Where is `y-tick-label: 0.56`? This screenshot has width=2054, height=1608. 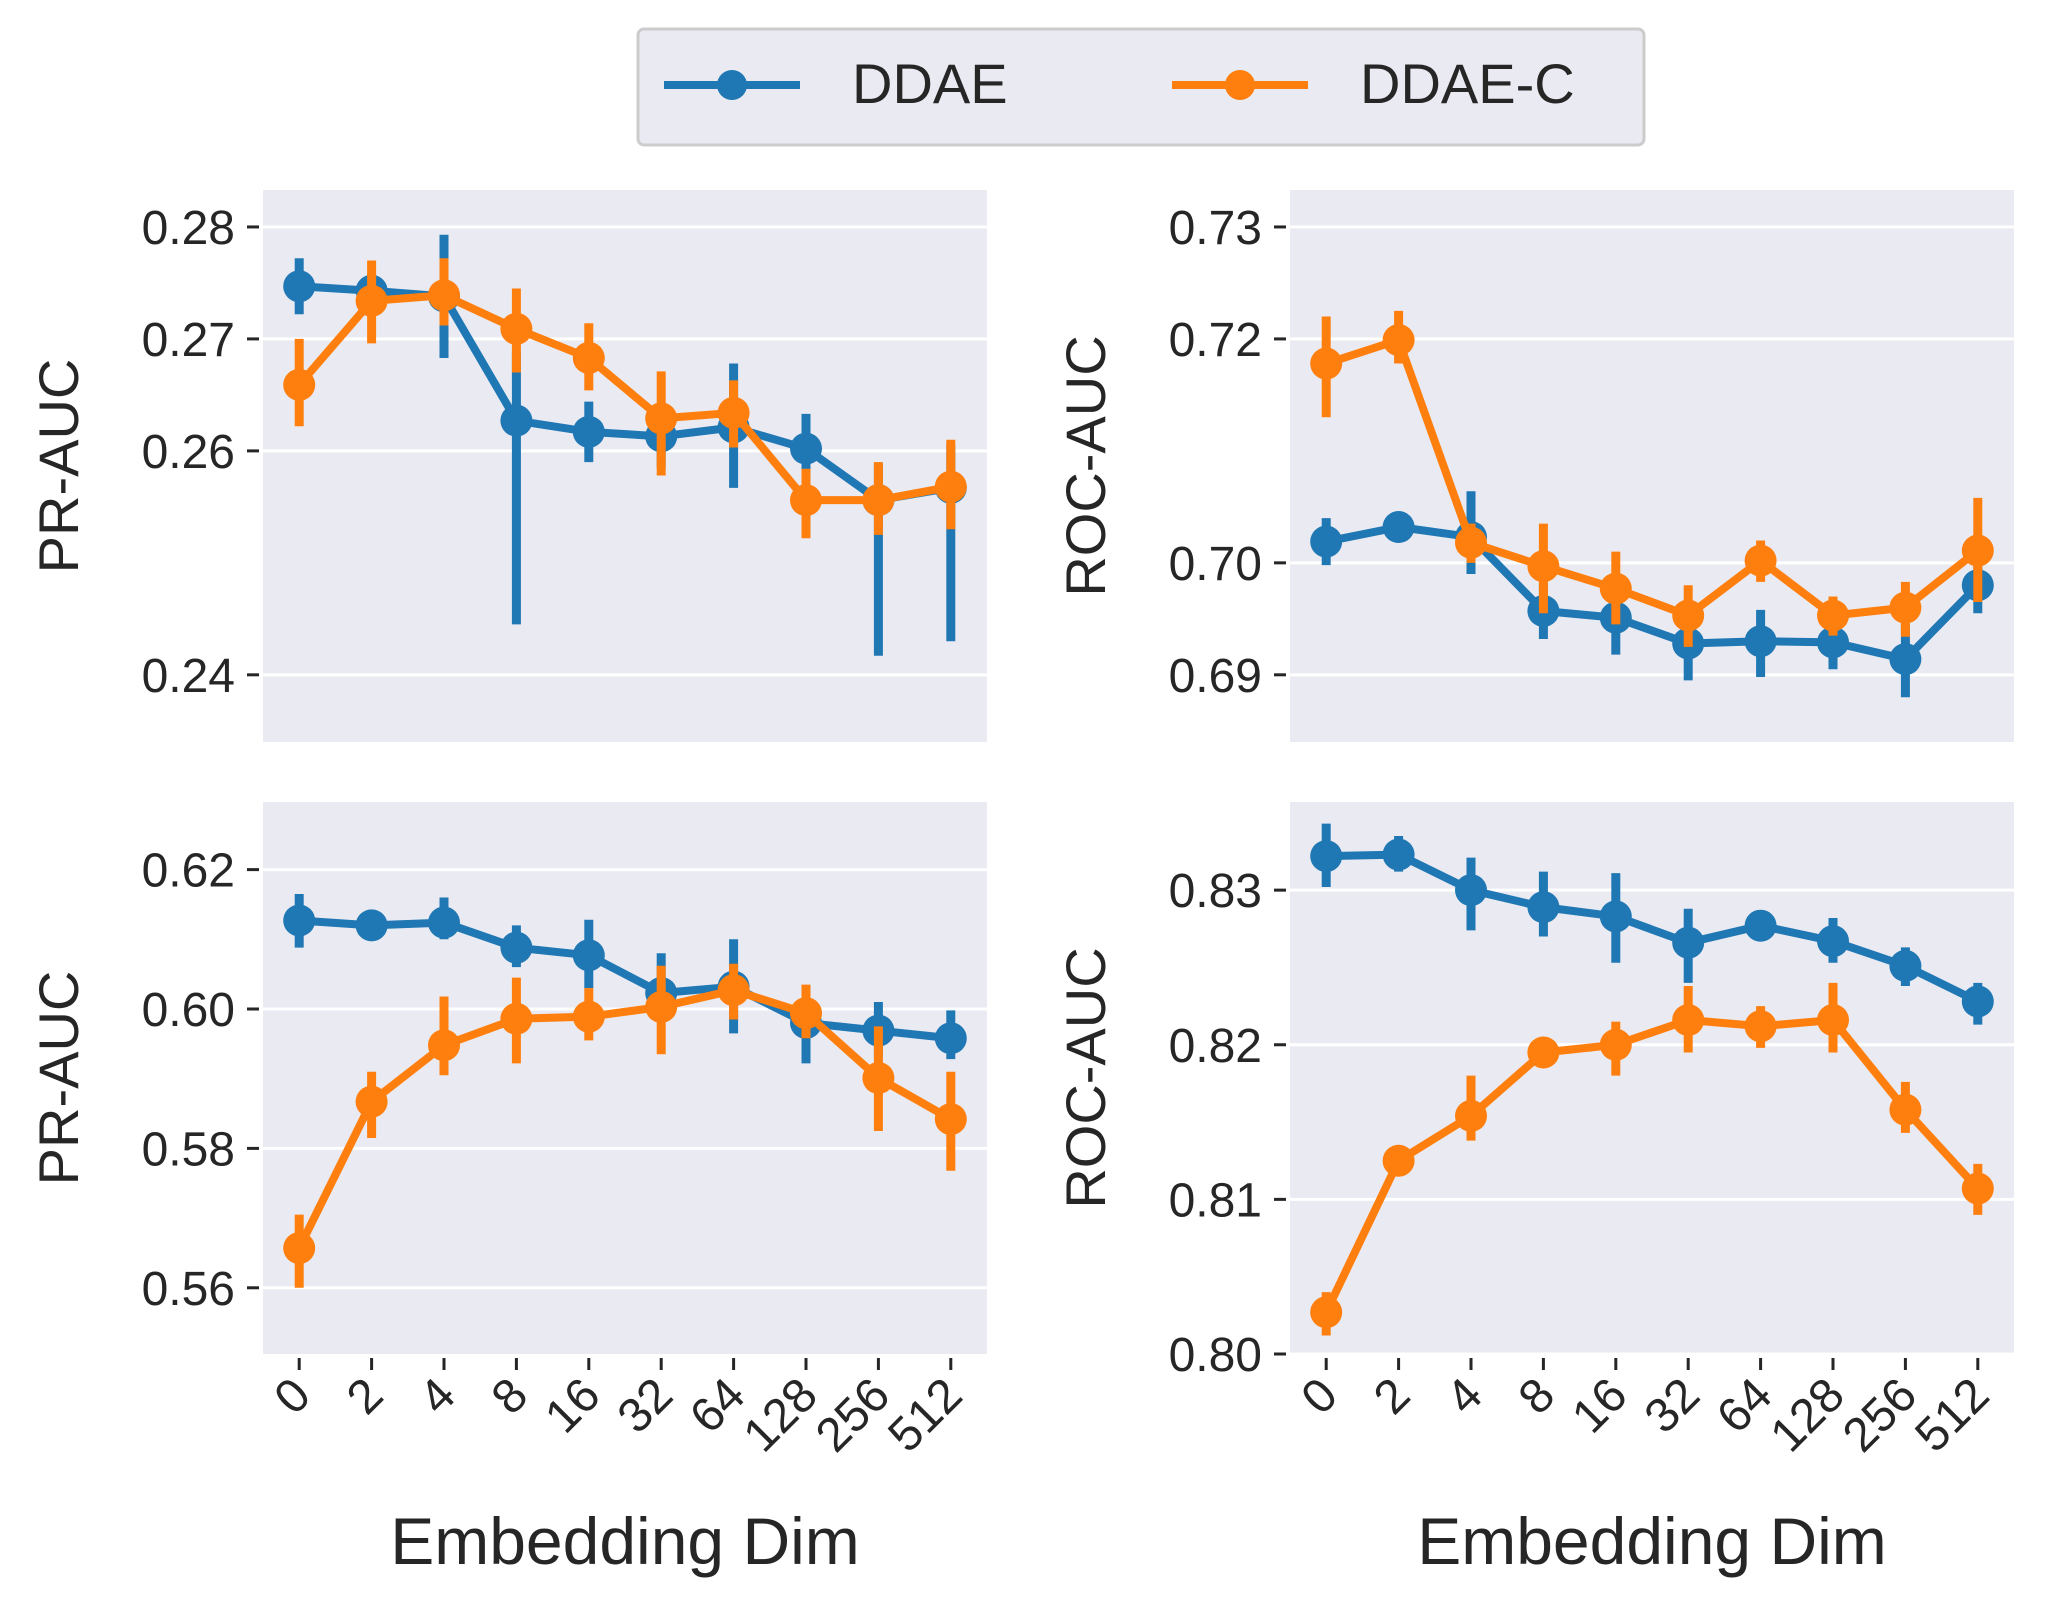
y-tick-label: 0.56 is located at coordinates (188, 1289).